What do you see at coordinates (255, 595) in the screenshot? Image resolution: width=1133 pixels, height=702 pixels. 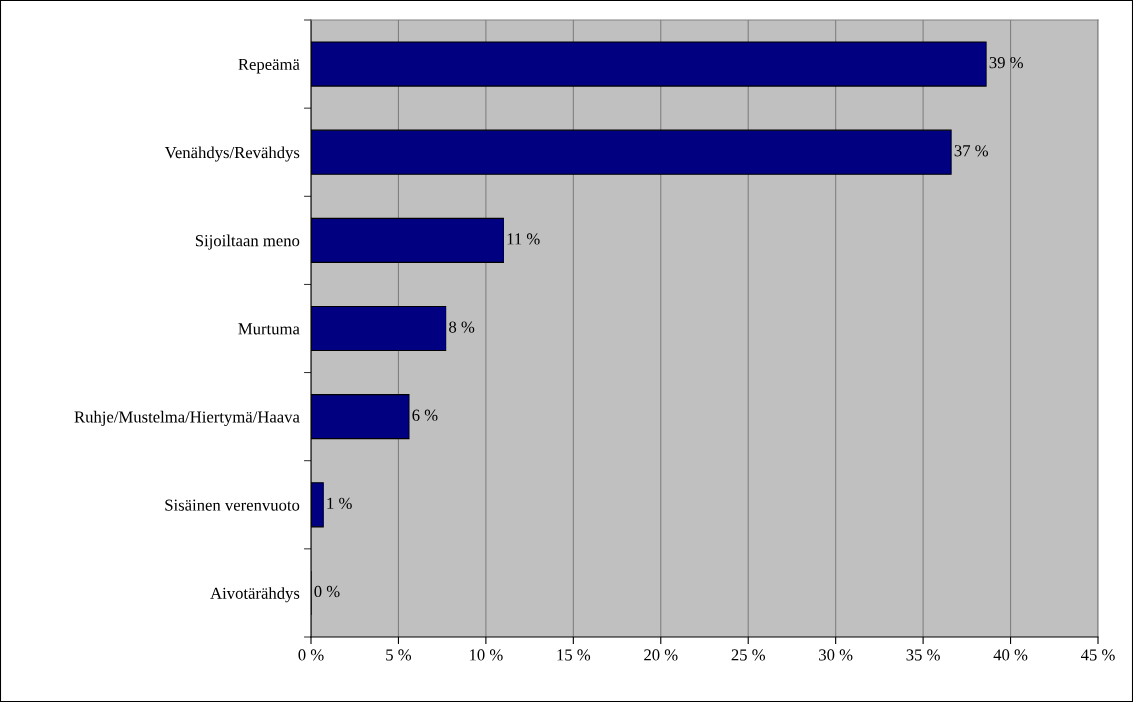 I see `y-tick-label: Aivotärähdys` at bounding box center [255, 595].